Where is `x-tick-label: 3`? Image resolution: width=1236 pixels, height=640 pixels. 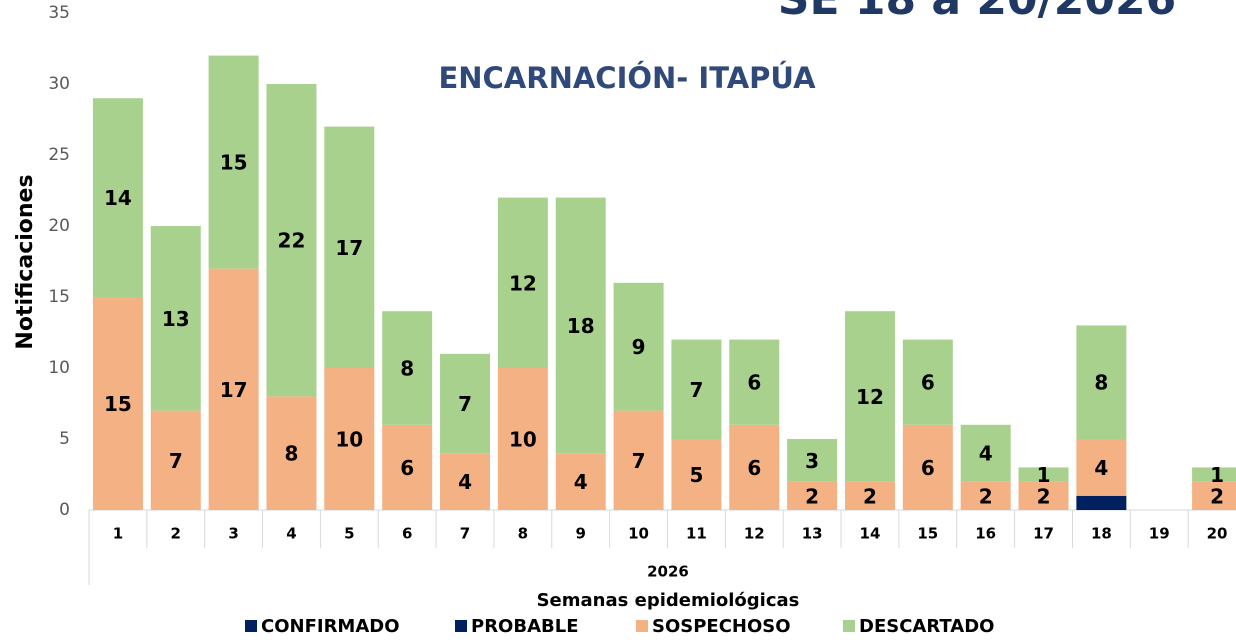 x-tick-label: 3 is located at coordinates (233, 534).